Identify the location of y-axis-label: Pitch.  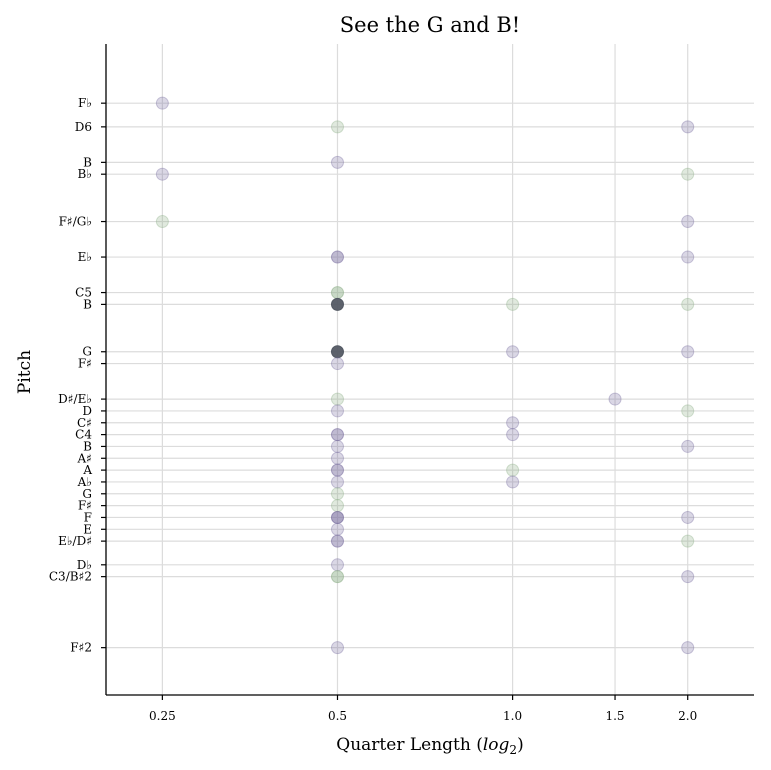
(25, 372).